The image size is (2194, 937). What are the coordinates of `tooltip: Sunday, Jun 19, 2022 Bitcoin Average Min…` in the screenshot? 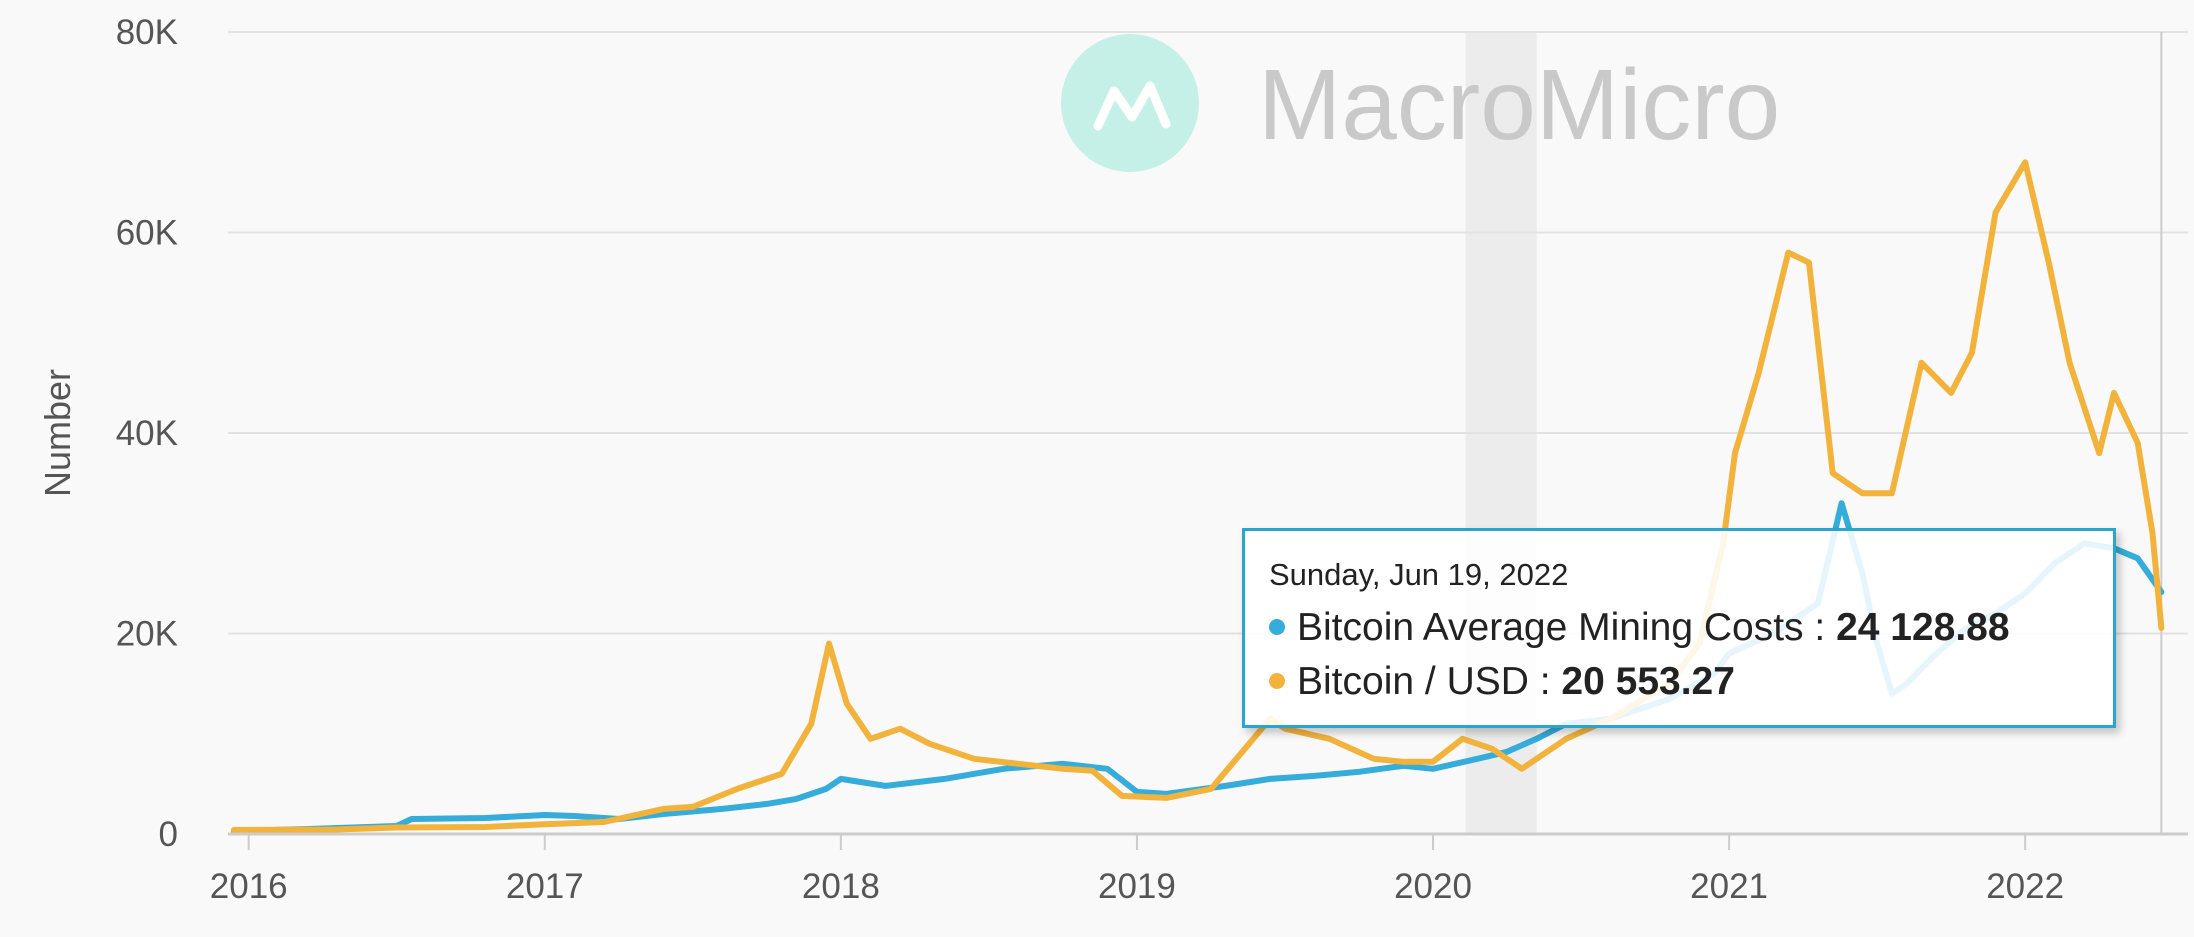 It's located at (1679, 628).